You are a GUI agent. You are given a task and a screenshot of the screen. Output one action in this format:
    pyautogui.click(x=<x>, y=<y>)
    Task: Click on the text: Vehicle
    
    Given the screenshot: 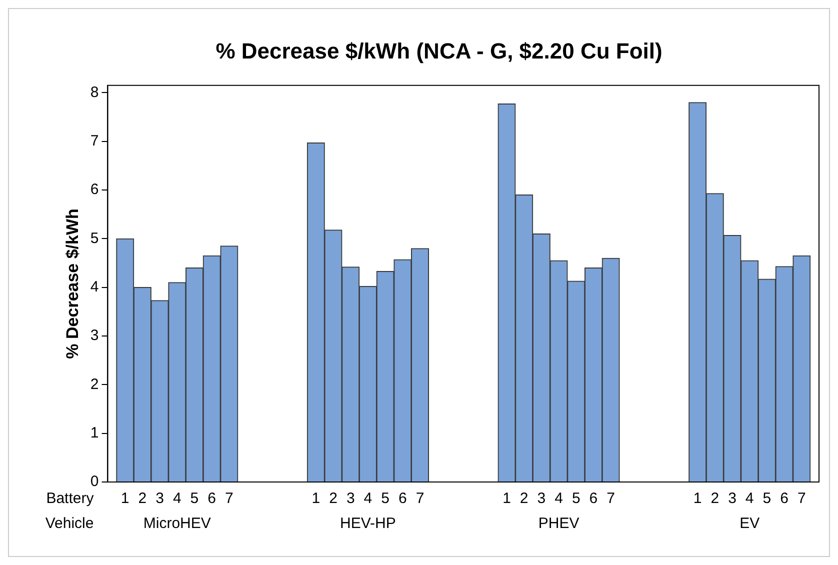 What is the action you would take?
    pyautogui.click(x=69, y=523)
    